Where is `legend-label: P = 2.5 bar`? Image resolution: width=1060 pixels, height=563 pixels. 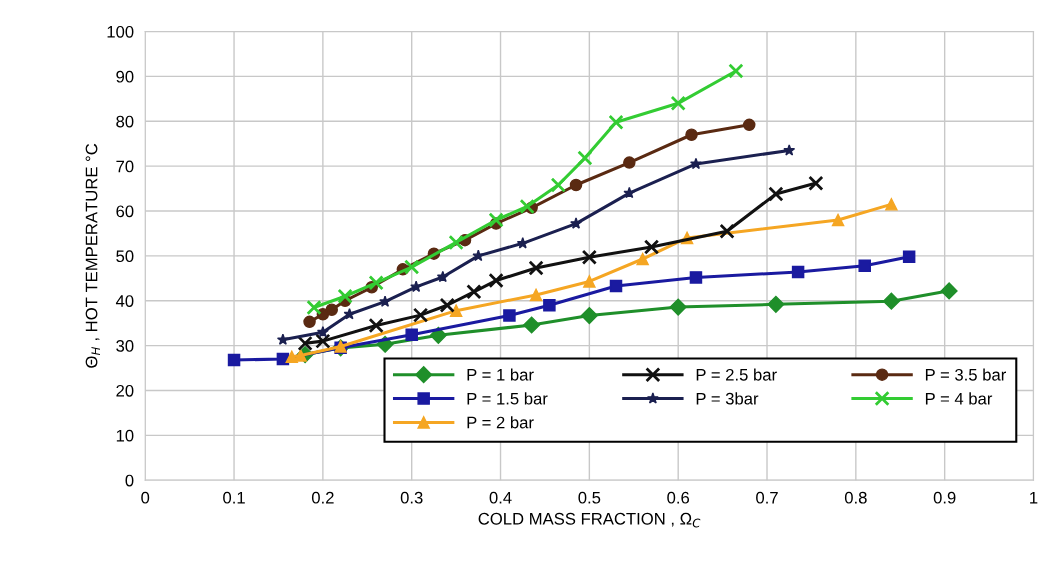 legend-label: P = 2.5 bar is located at coordinates (736, 374).